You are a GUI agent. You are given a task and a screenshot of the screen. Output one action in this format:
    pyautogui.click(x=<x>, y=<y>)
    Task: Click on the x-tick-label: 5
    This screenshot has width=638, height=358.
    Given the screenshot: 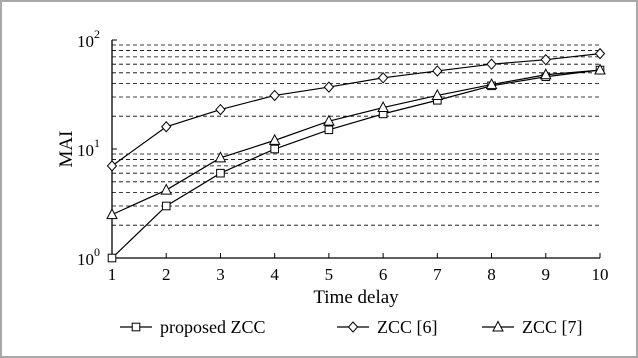 What is the action you would take?
    pyautogui.click(x=329, y=274)
    